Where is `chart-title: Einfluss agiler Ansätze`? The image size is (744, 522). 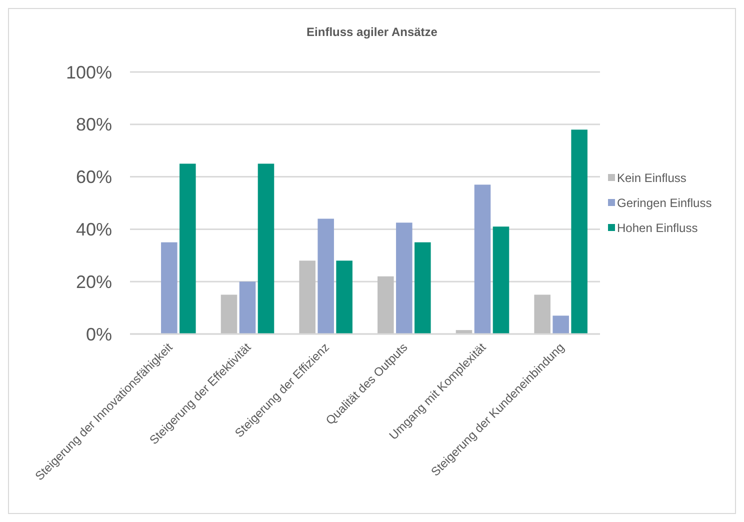
chart-title: Einfluss agiler Ansätze is located at coordinates (372, 32).